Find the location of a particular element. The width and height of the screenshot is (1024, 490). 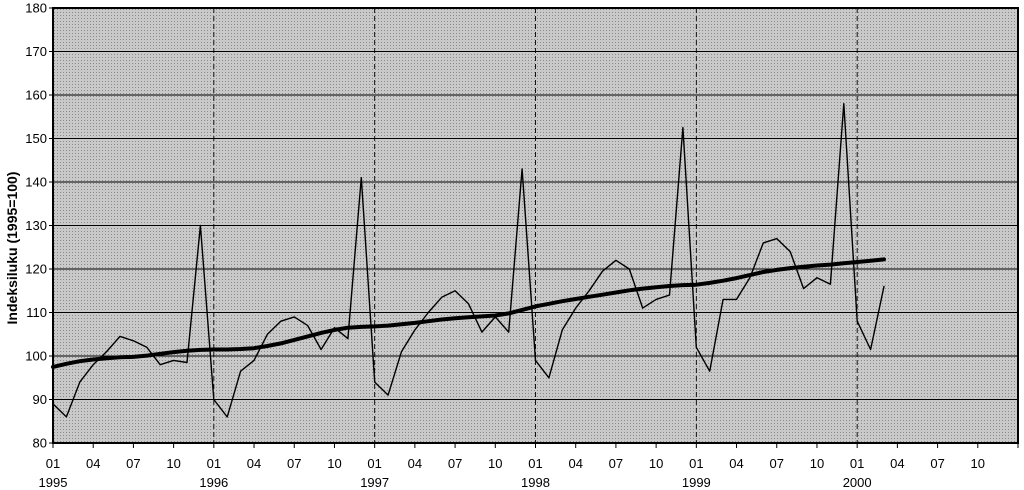

x-year-label: 1995 is located at coordinates (53, 482).